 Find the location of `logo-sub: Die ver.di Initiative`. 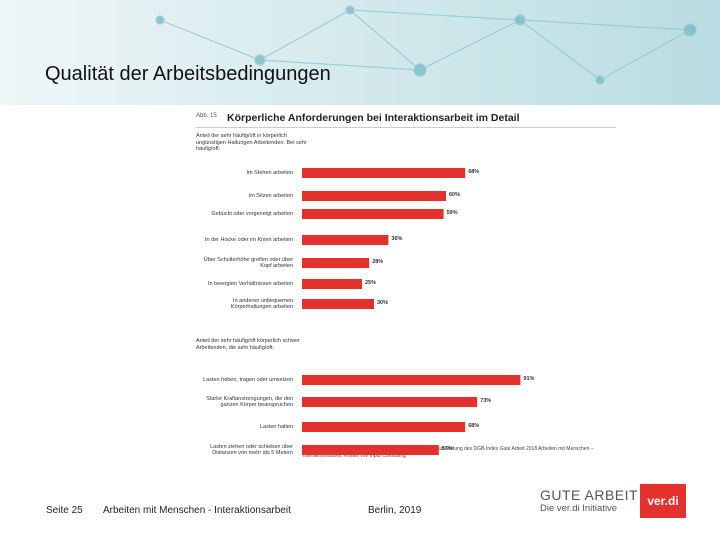

logo-sub: Die ver.di Initiative is located at coordinates (579, 508).